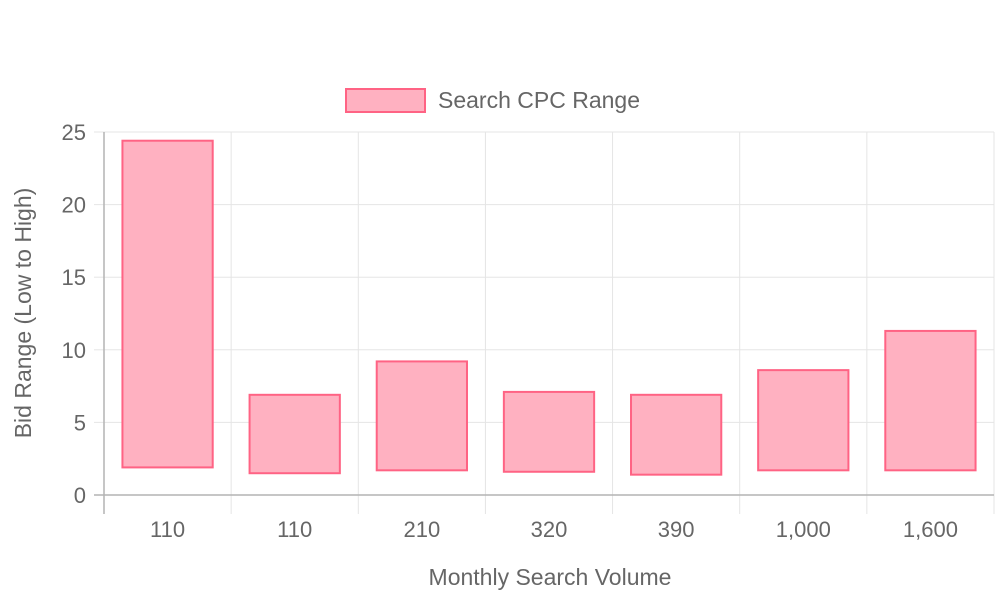 This screenshot has width=1000, height=600. Describe the element at coordinates (80, 422) in the screenshot. I see `y-tick-label: 5` at that location.